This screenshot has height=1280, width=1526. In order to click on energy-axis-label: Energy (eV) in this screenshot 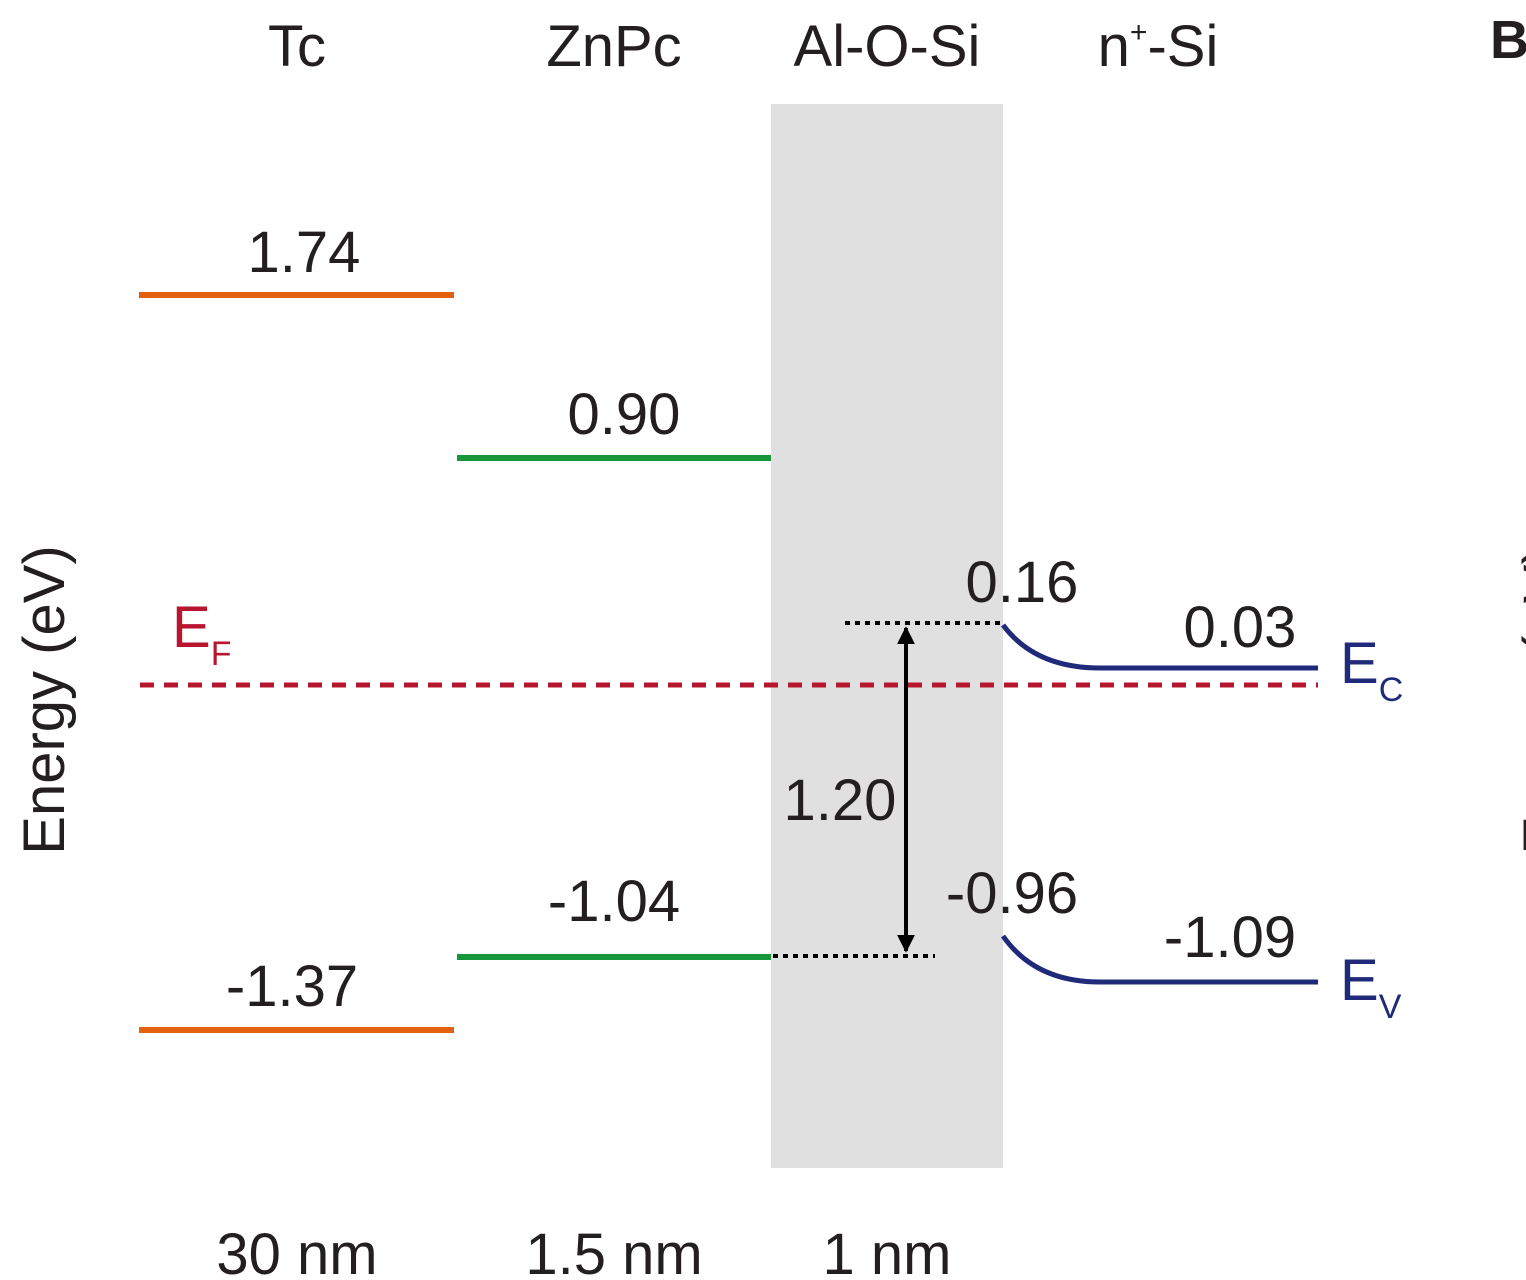, I will do `click(44, 699)`.